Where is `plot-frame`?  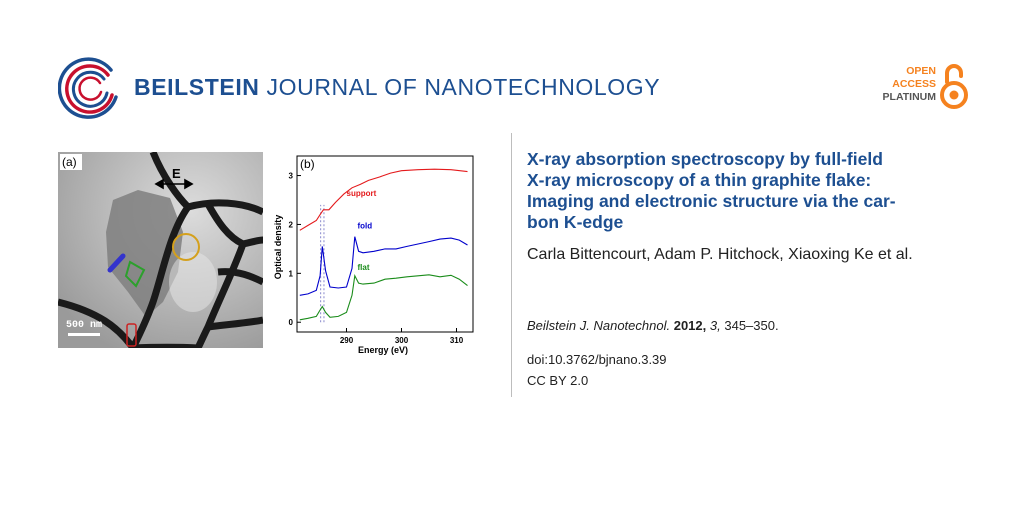
plot-frame is located at coordinates (385, 244).